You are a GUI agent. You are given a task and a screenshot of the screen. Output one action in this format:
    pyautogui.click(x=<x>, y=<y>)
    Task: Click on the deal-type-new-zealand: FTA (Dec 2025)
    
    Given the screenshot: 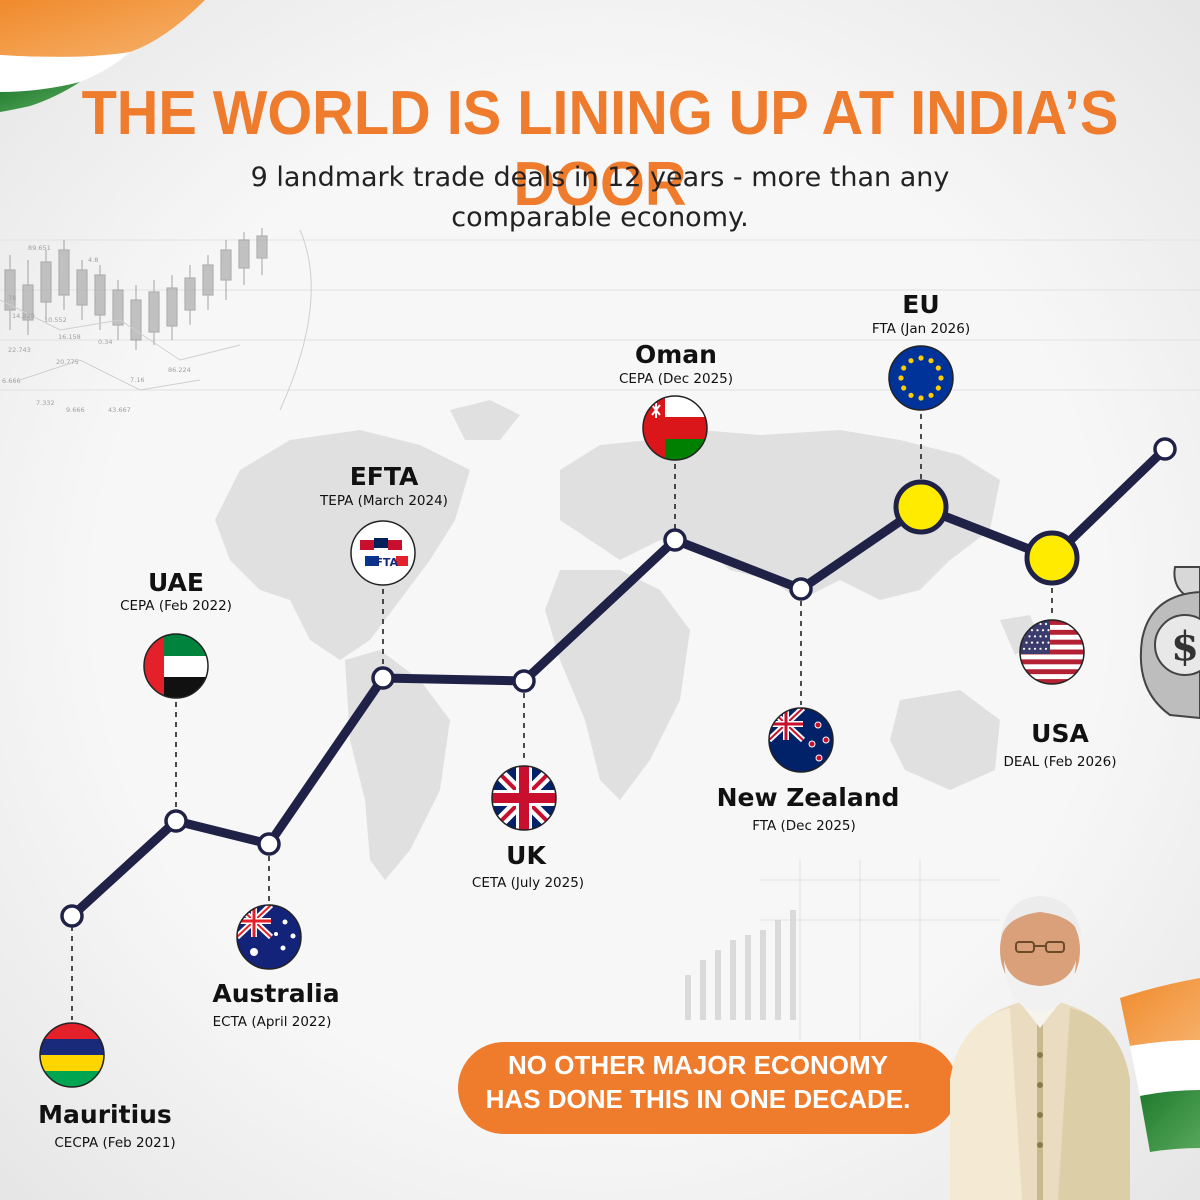 What is the action you would take?
    pyautogui.click(x=804, y=826)
    